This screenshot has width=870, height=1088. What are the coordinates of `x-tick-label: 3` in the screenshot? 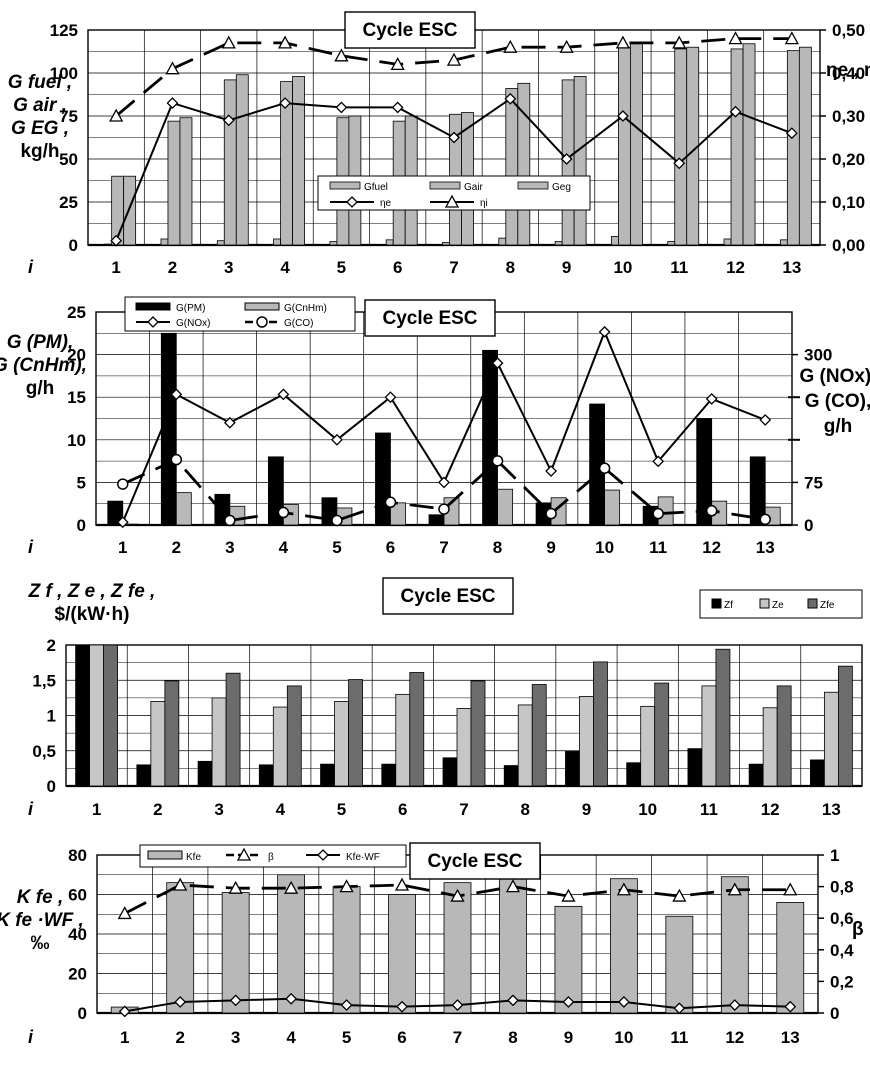 It's located at (218, 809).